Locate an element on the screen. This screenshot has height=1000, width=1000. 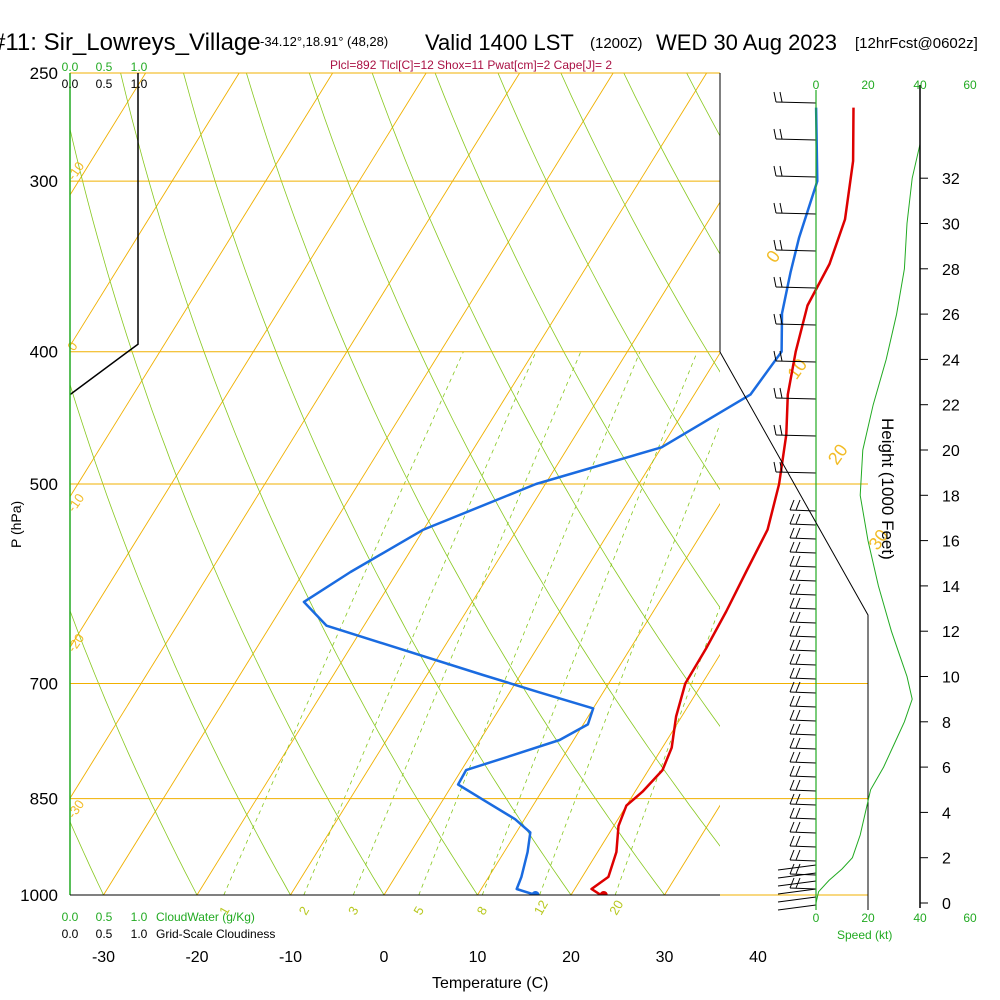
height-tick-label: 20 is located at coordinates (951, 451).